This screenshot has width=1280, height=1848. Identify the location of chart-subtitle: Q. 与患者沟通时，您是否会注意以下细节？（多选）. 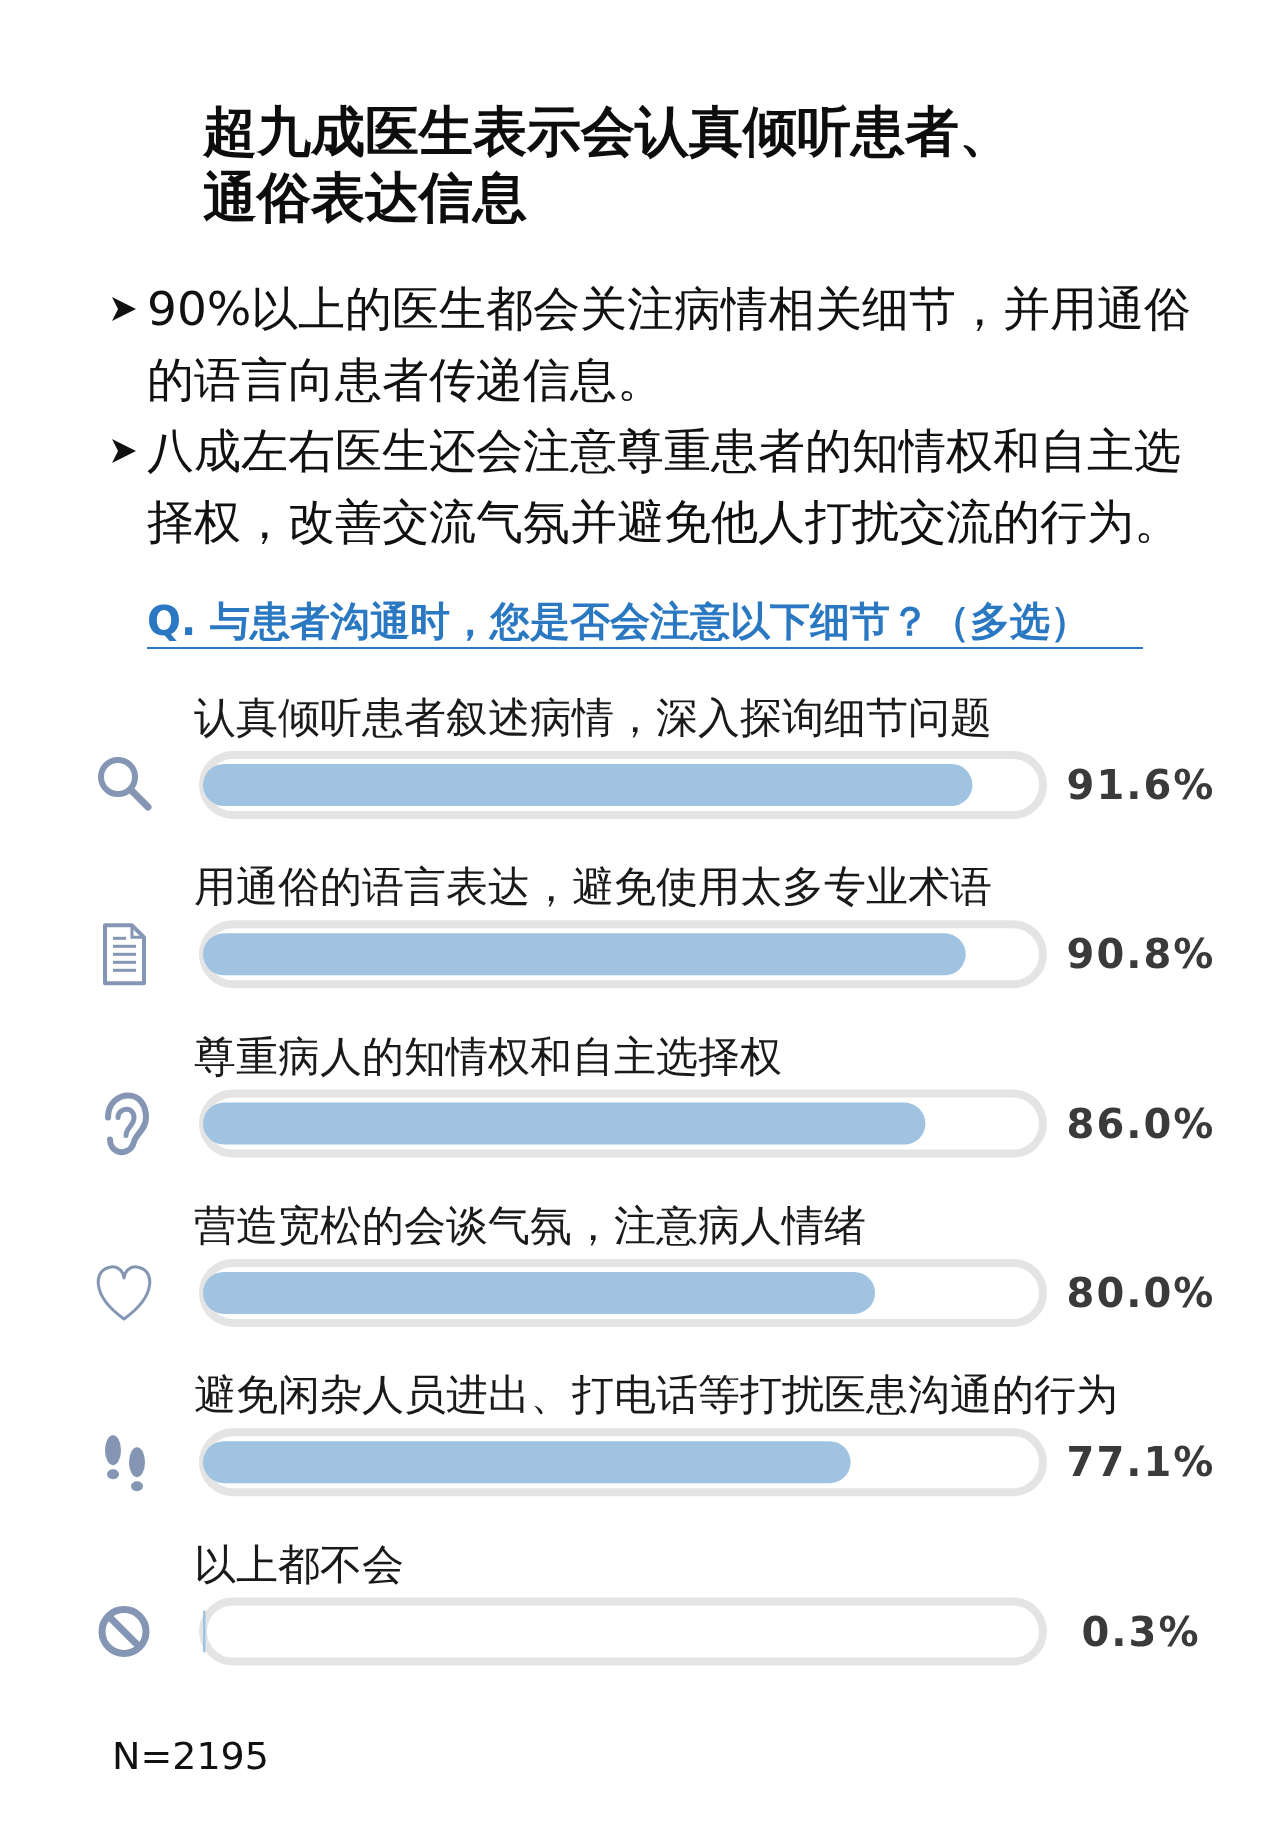
(619, 621).